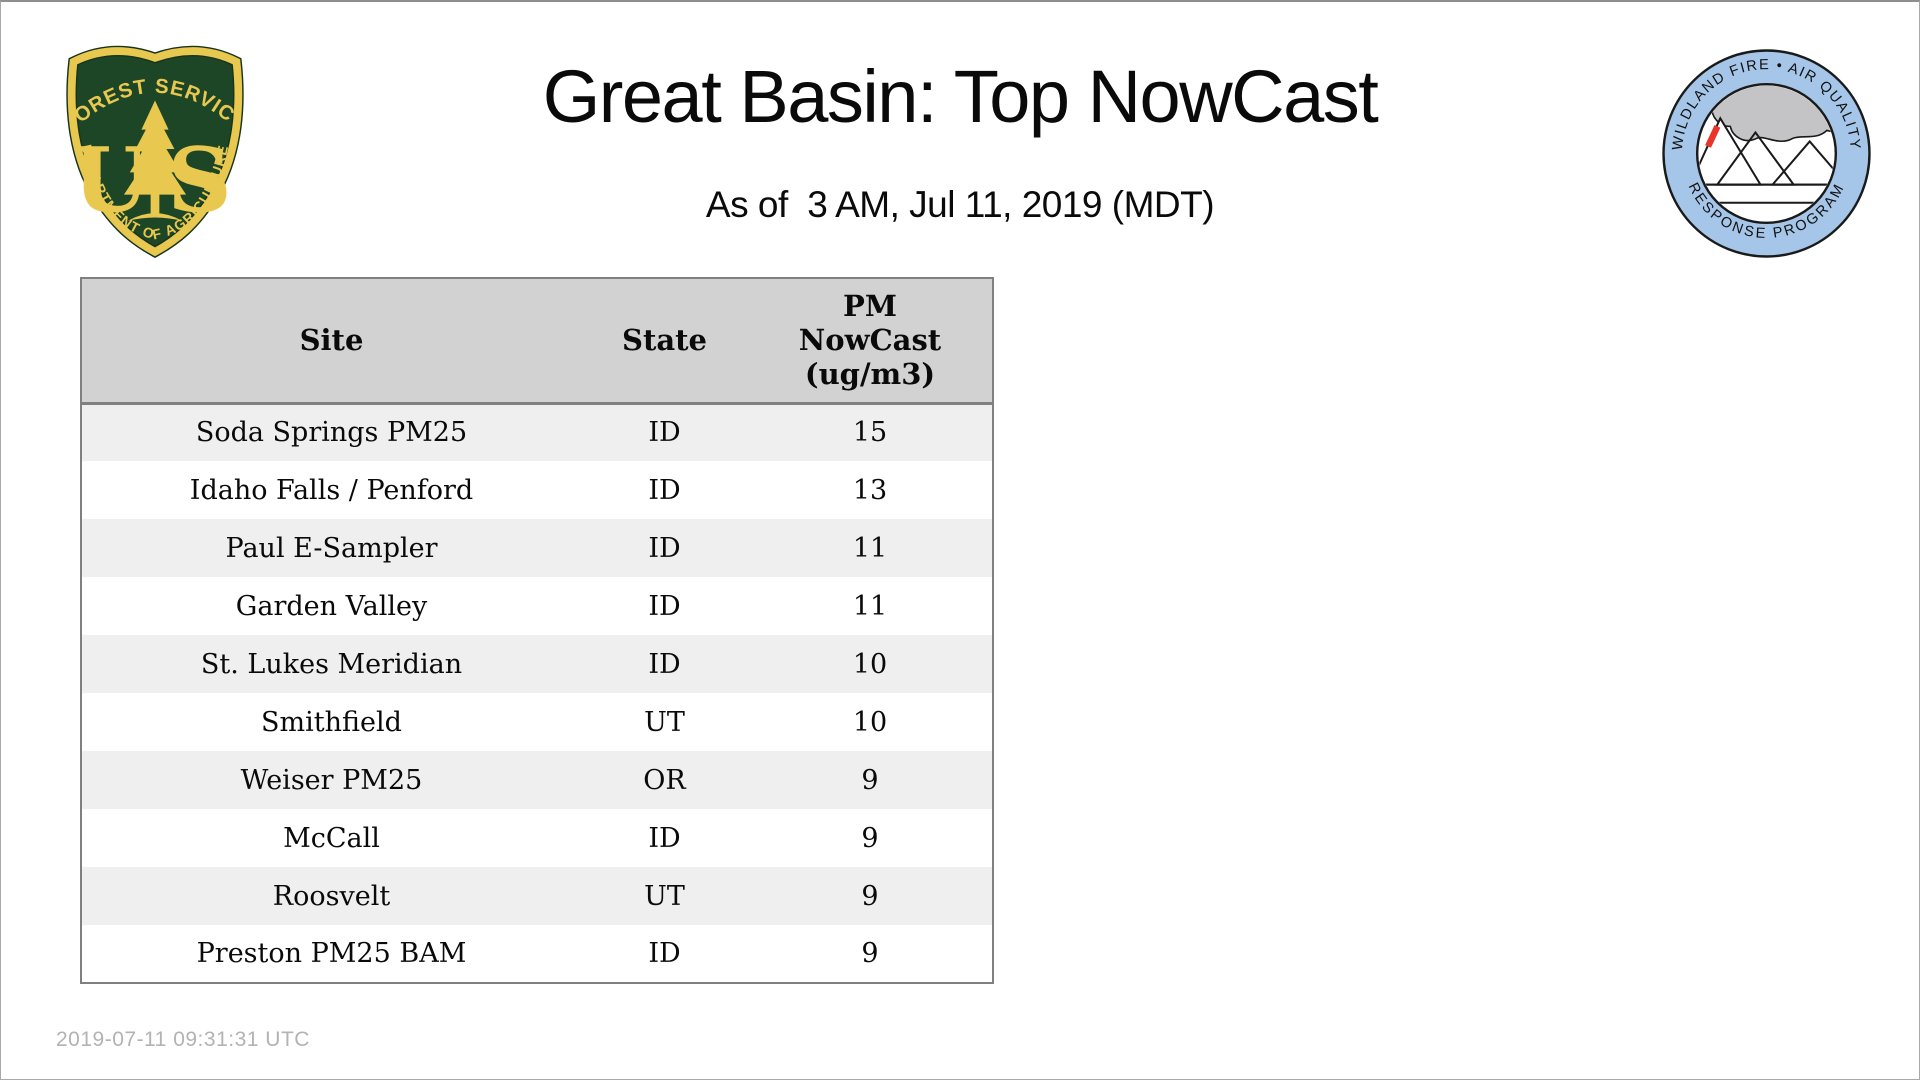 The image size is (1920, 1080). I want to click on site-cell: Paul E-Sampler, so click(331, 548).